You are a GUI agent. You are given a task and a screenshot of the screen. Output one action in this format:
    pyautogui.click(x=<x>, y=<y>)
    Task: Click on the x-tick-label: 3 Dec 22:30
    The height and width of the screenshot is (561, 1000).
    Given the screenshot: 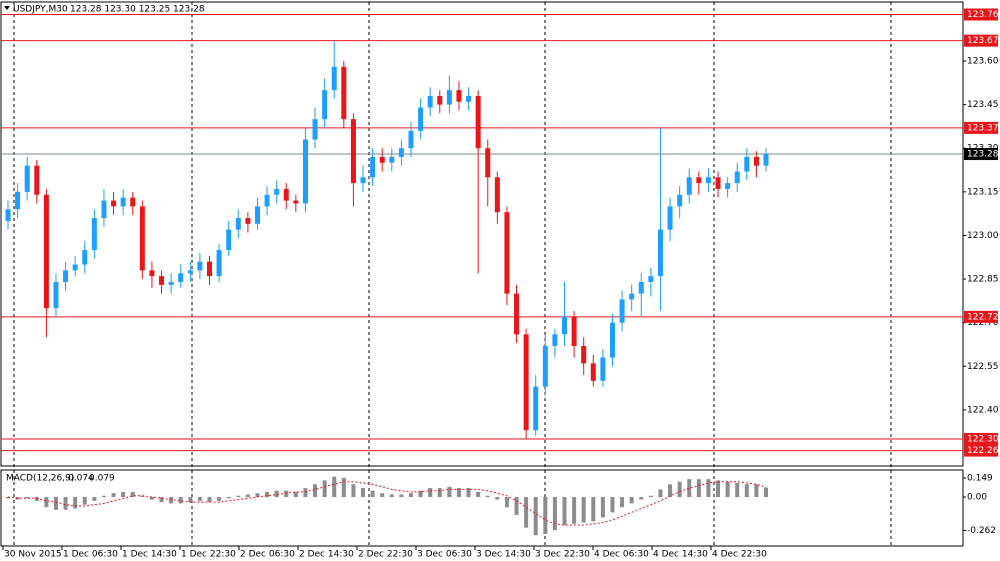 What is the action you would take?
    pyautogui.click(x=562, y=555)
    